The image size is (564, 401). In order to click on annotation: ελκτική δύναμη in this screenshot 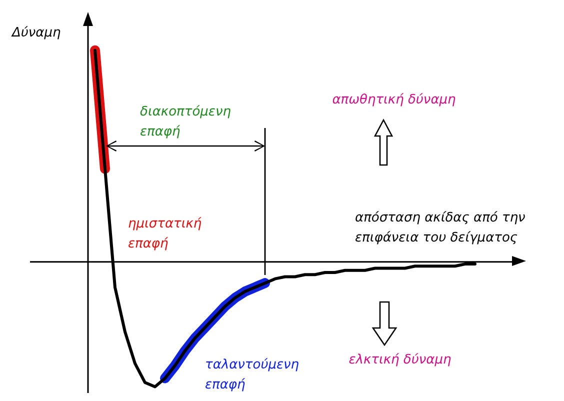, I will do `click(400, 360)`.